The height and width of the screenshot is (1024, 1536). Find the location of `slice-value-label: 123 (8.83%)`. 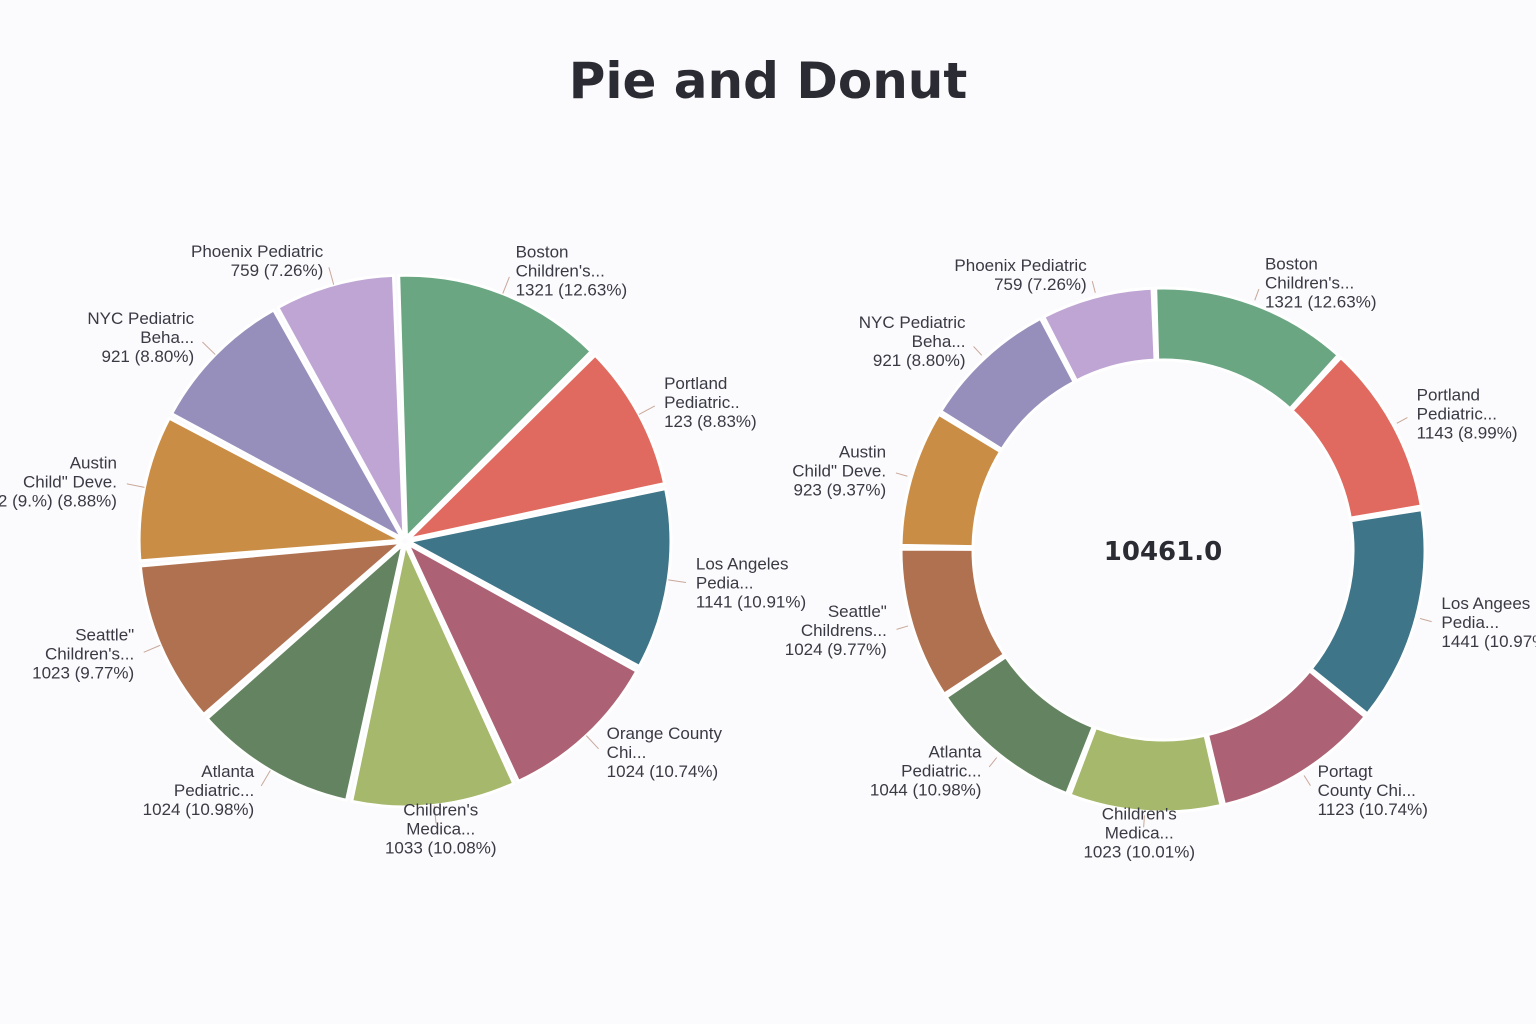

slice-value-label: 123 (8.83%) is located at coordinates (710, 421).